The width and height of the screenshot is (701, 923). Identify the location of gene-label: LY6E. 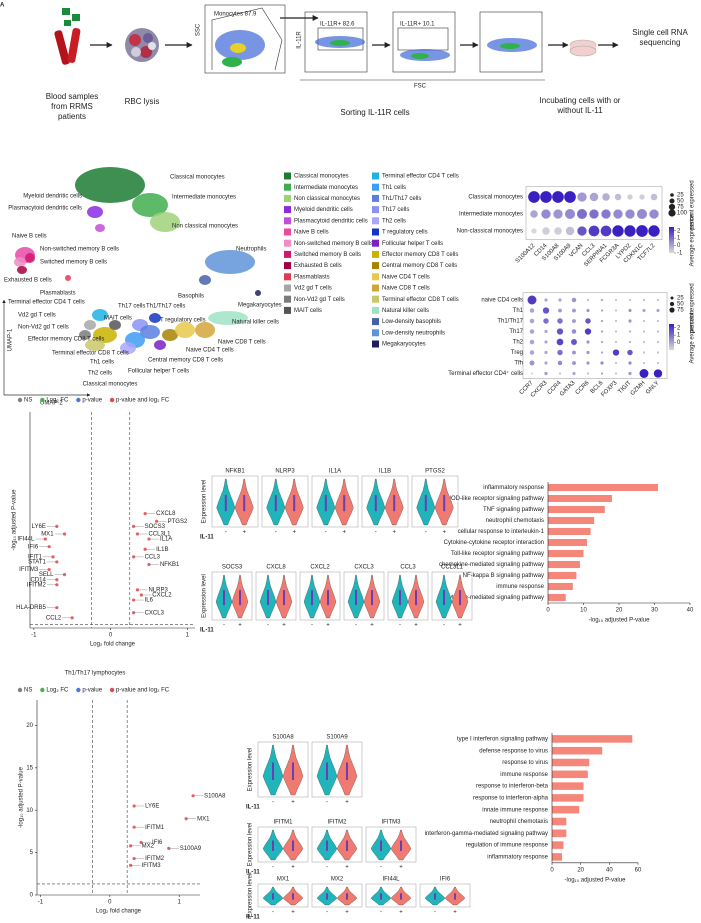
(39, 527).